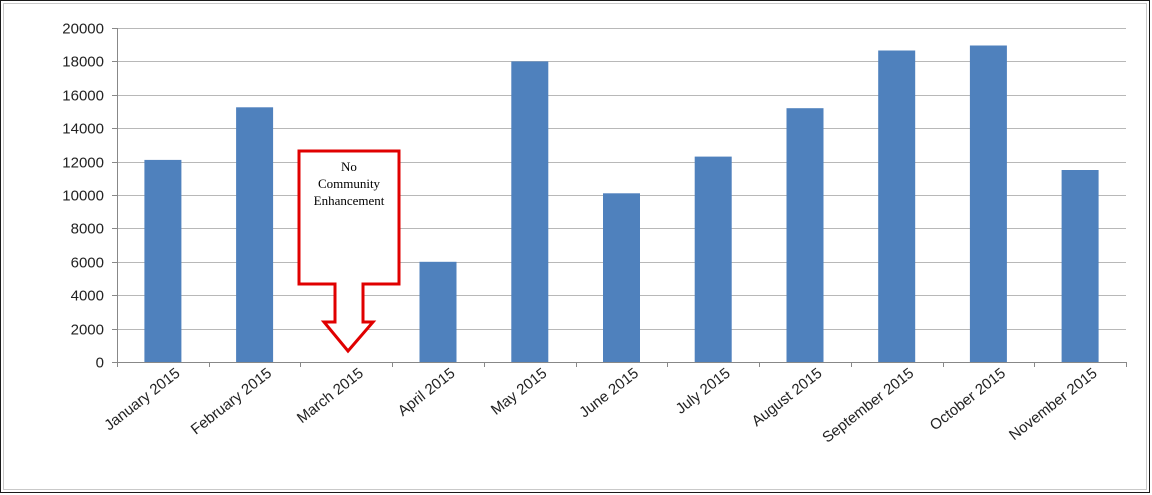 Image resolution: width=1152 pixels, height=495 pixels. Describe the element at coordinates (100, 363) in the screenshot. I see `y-tick-label: 0` at that location.